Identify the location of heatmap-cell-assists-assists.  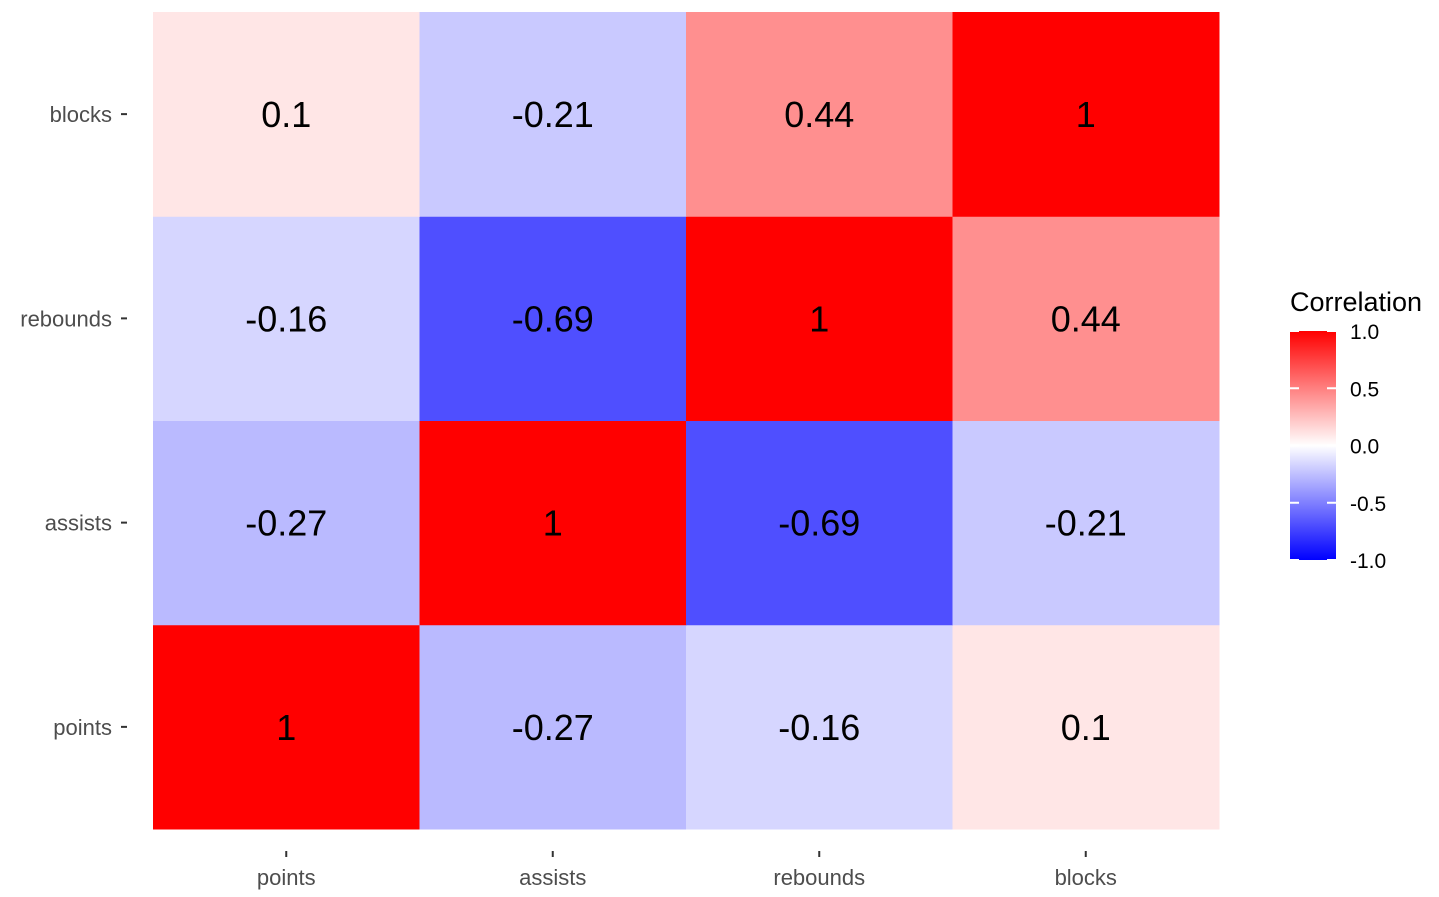
(553, 523).